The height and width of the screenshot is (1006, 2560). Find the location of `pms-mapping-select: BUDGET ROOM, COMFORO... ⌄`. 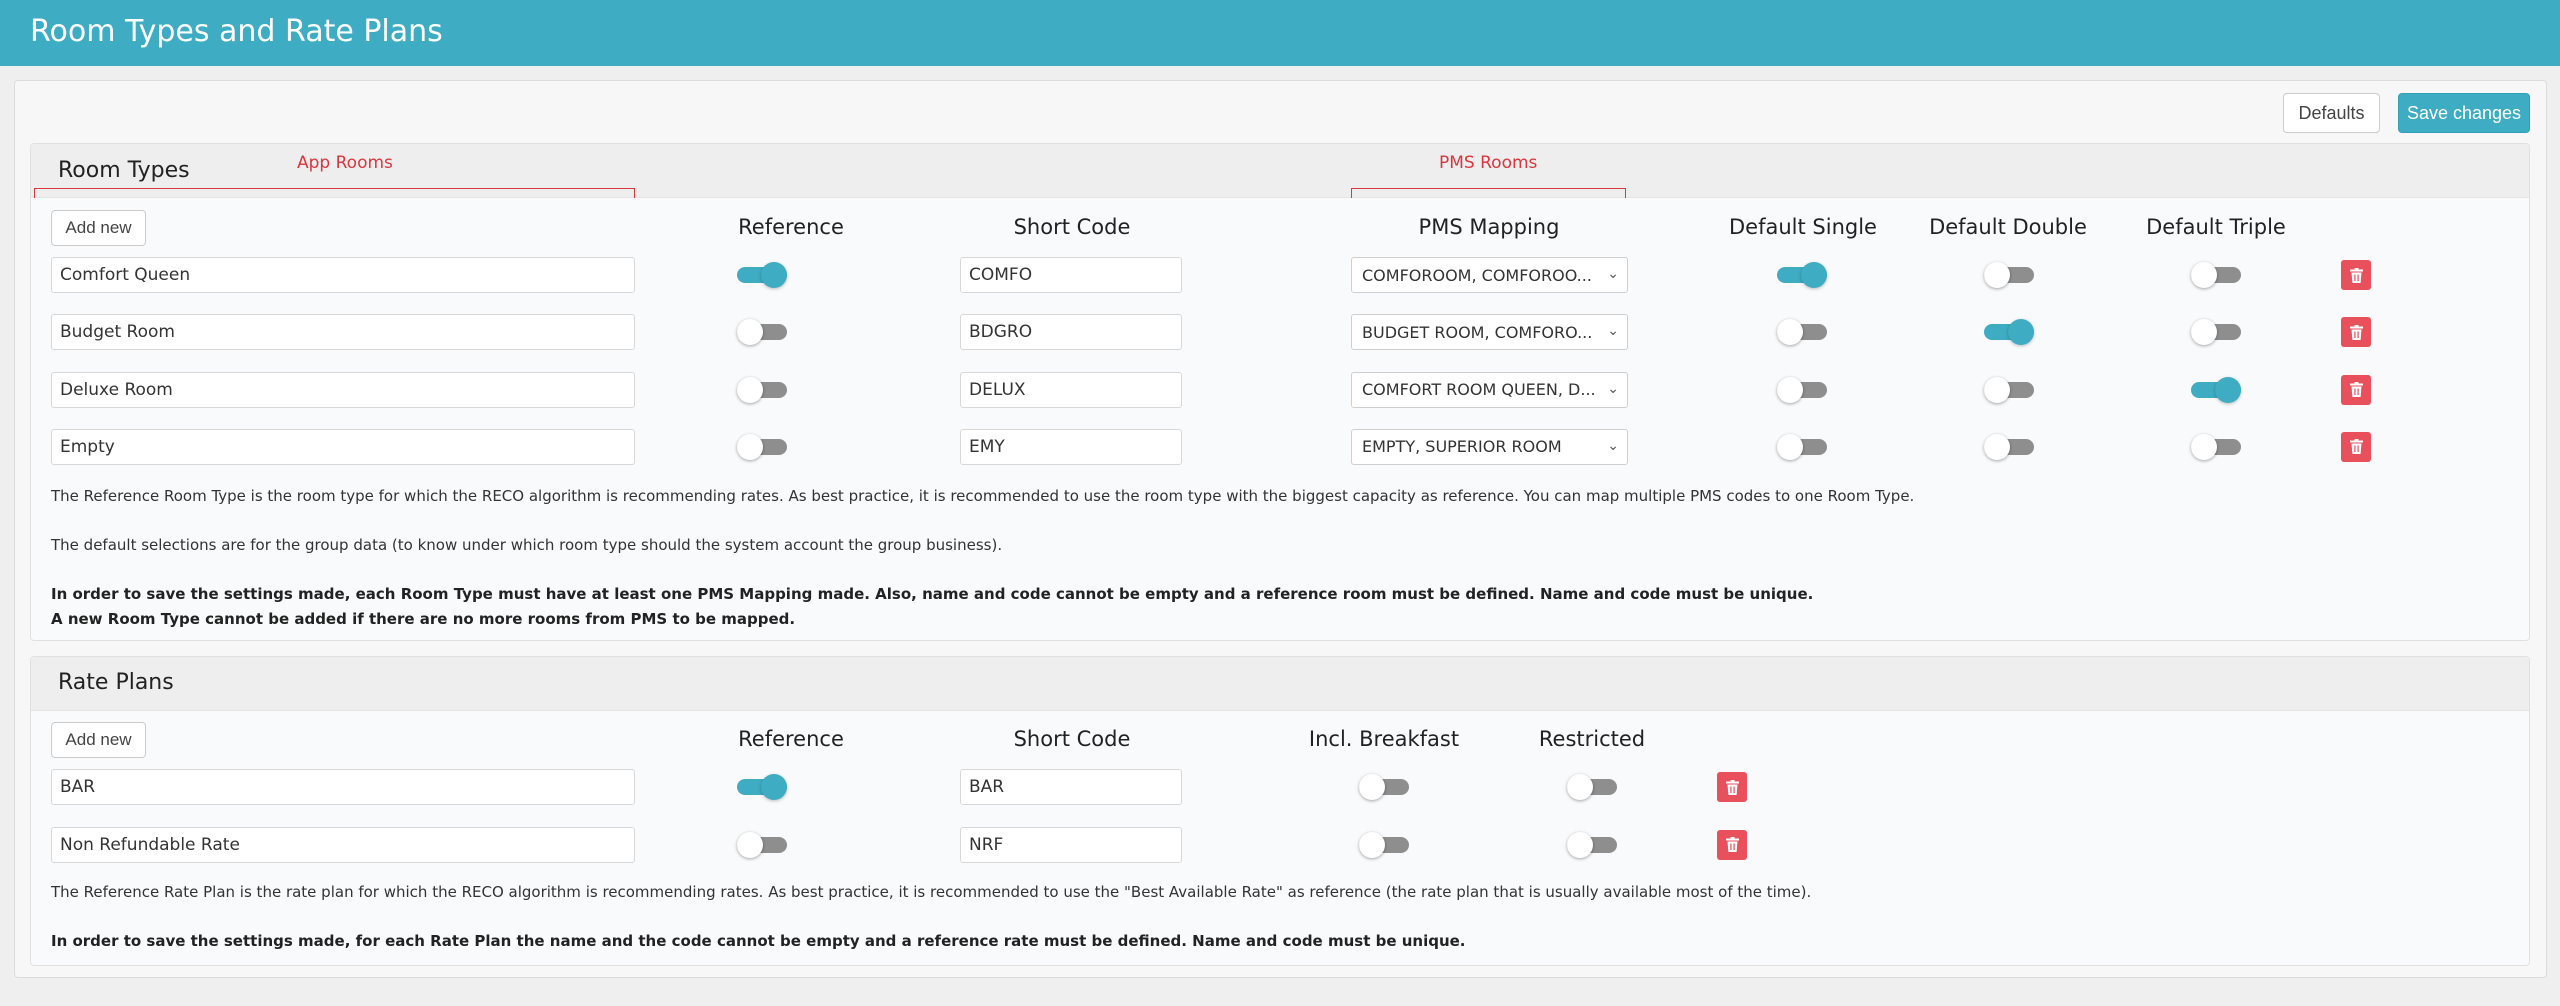

pms-mapping-select: BUDGET ROOM, COMFORO... ⌄ is located at coordinates (1489, 332).